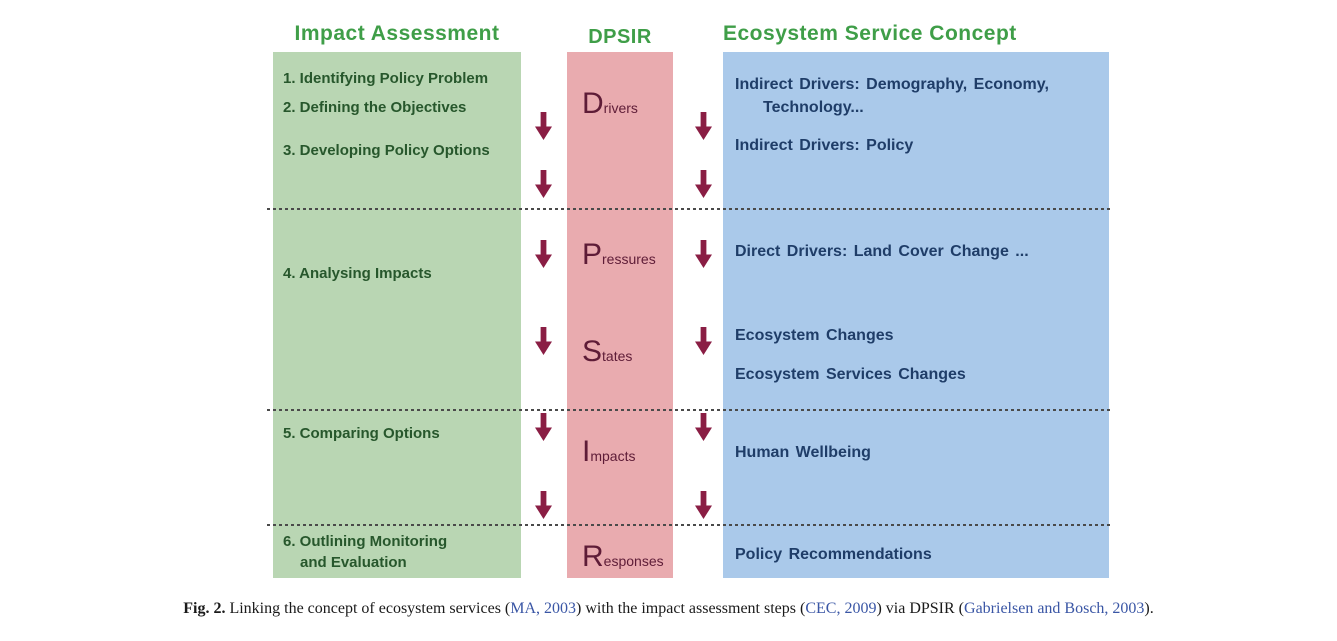 This screenshot has width=1337, height=641. What do you see at coordinates (824, 145) in the screenshot?
I see `ecosystem-item-indirect-drivers-policy: Indirect Drivers: Policy` at bounding box center [824, 145].